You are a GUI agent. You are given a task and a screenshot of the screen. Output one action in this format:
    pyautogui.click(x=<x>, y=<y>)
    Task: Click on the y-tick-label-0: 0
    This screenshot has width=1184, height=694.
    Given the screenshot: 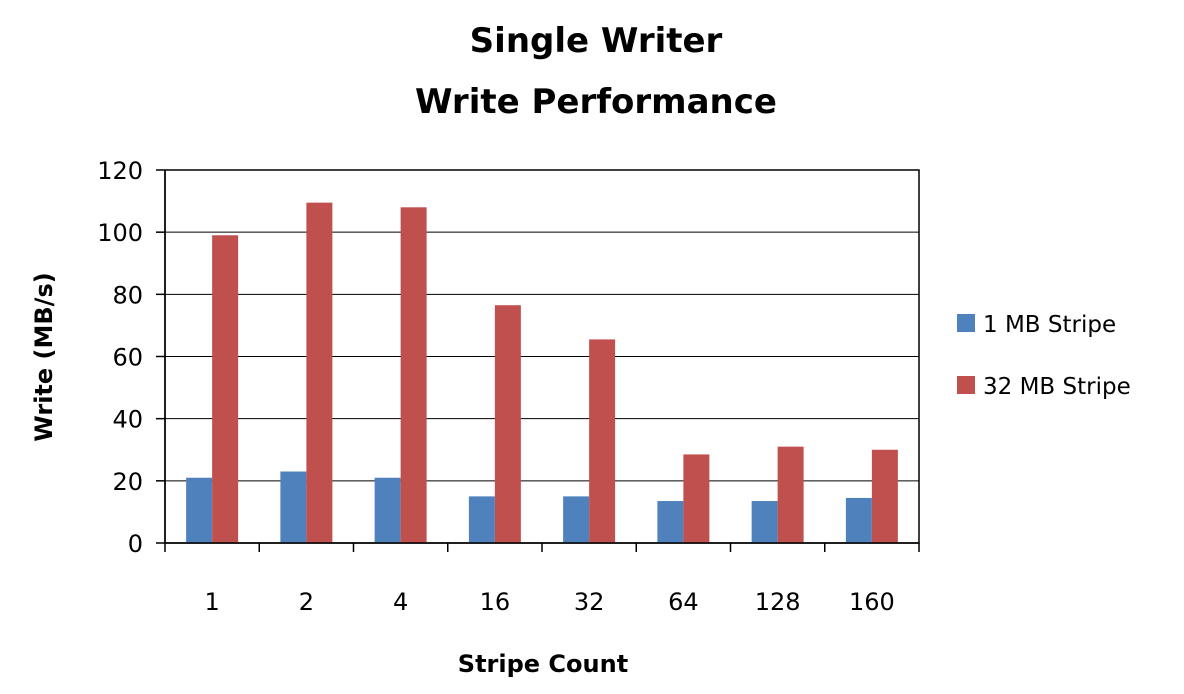 What is the action you would take?
    pyautogui.click(x=135, y=544)
    